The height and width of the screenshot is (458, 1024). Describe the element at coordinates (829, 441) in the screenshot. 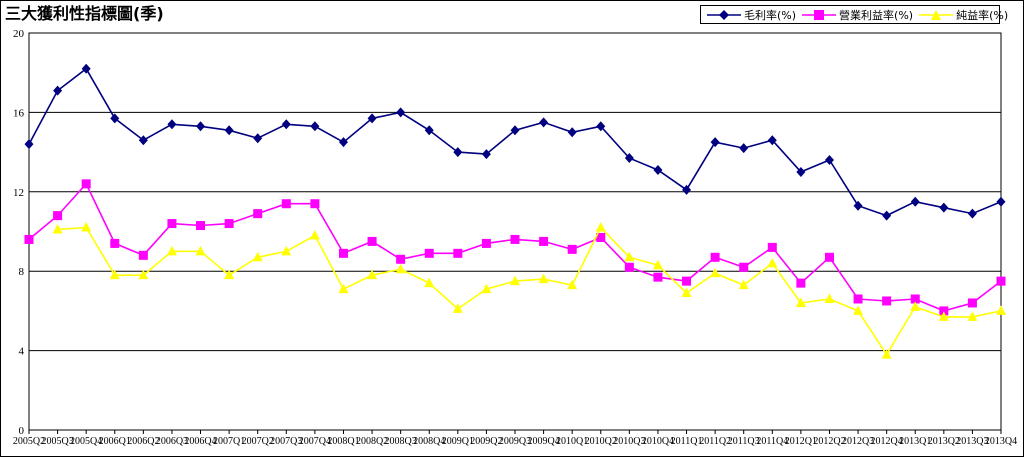

I see `x-tick-label: 2012Q2` at that location.